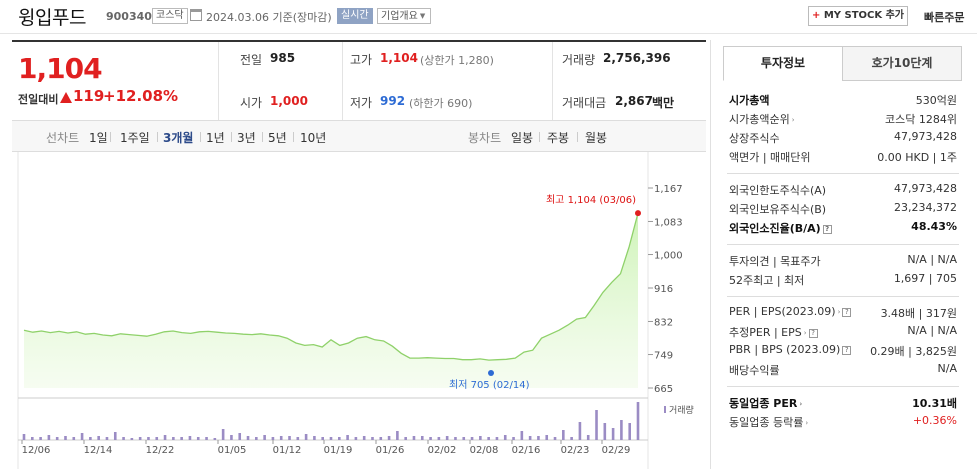 The height and width of the screenshot is (473, 977). What do you see at coordinates (843, 210) in the screenshot?
I see `info-row: 외국인보유주식수(B) 23,234,372` at bounding box center [843, 210].